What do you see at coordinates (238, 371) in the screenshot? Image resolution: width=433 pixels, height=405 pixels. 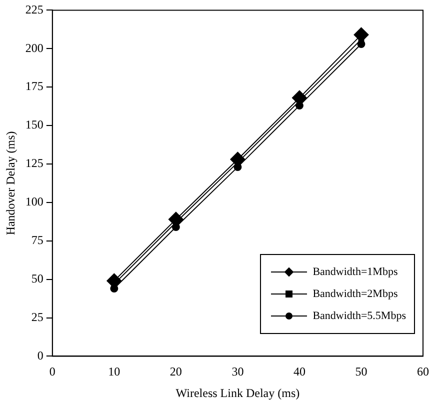 I see `x-tick-label: 30` at bounding box center [238, 371].